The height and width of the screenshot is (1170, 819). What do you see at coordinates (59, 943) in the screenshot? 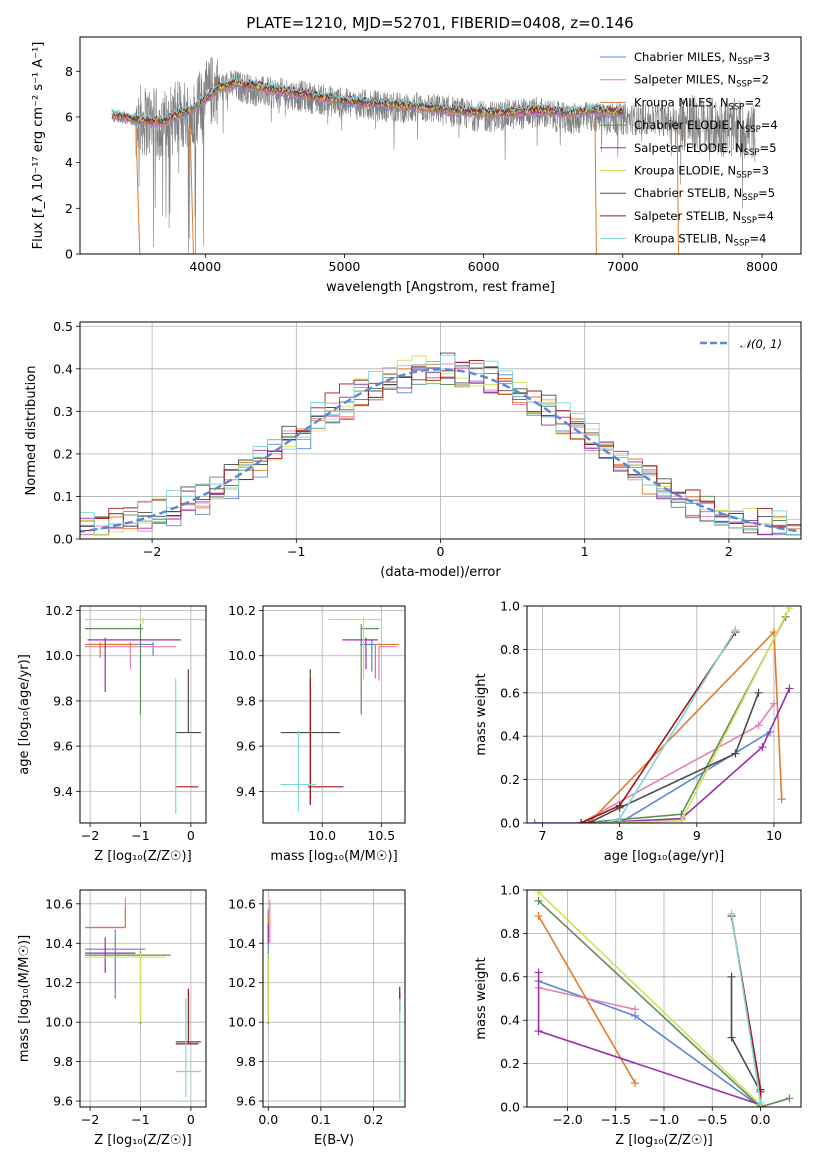
I see `y-tick-label: 10.4` at bounding box center [59, 943].